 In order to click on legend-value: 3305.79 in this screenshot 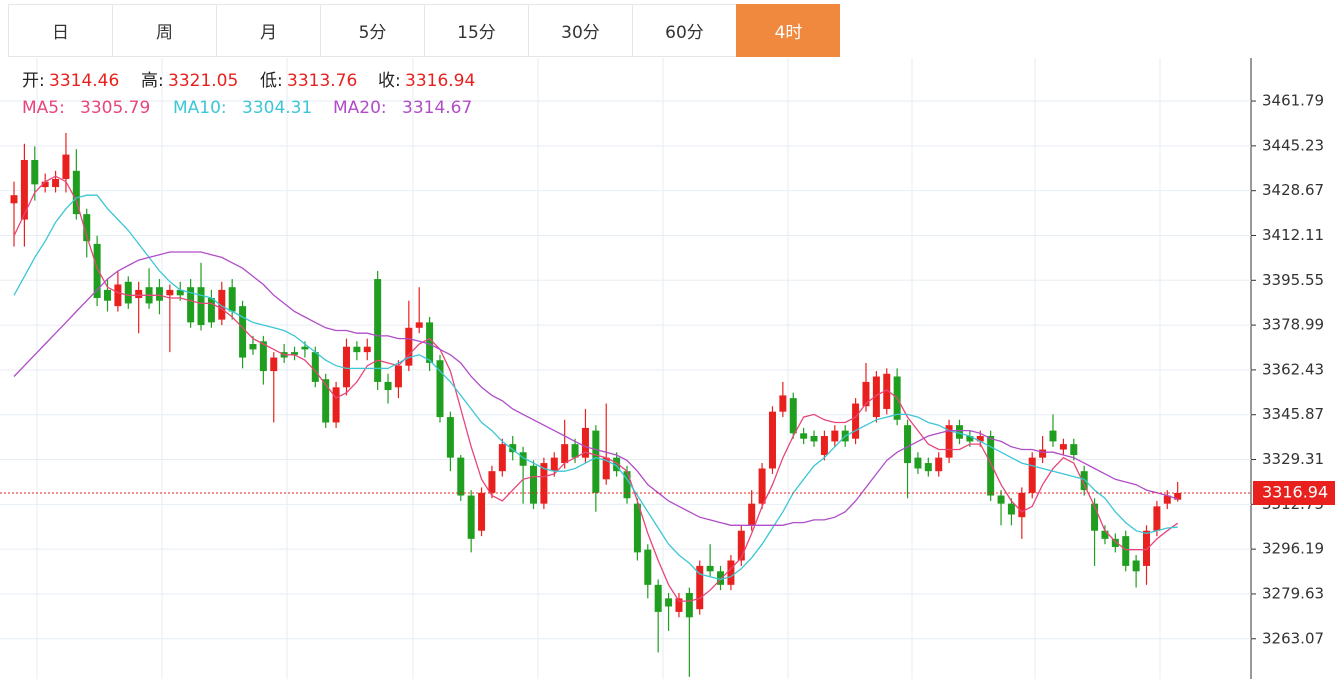, I will do `click(115, 108)`.